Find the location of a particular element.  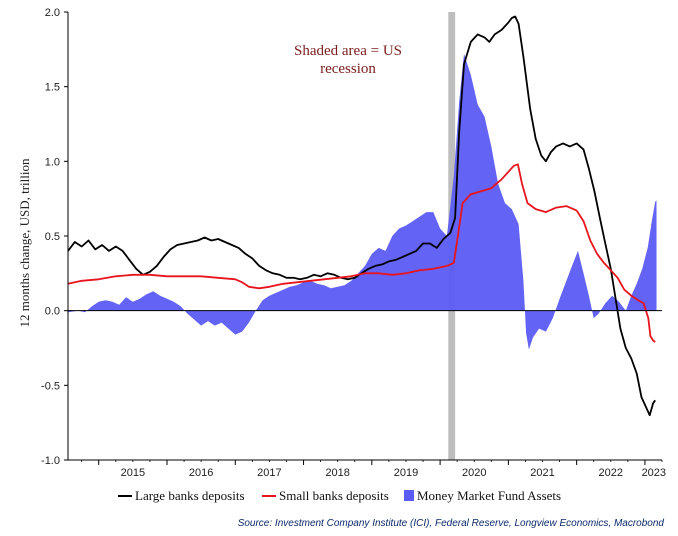

x-tick-label: 2016 is located at coordinates (201, 473).